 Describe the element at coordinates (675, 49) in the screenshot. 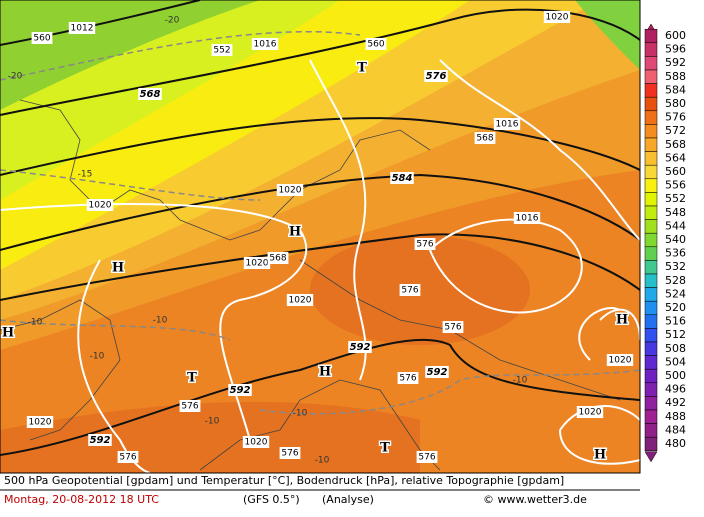

I see `legend-label: 596` at that location.